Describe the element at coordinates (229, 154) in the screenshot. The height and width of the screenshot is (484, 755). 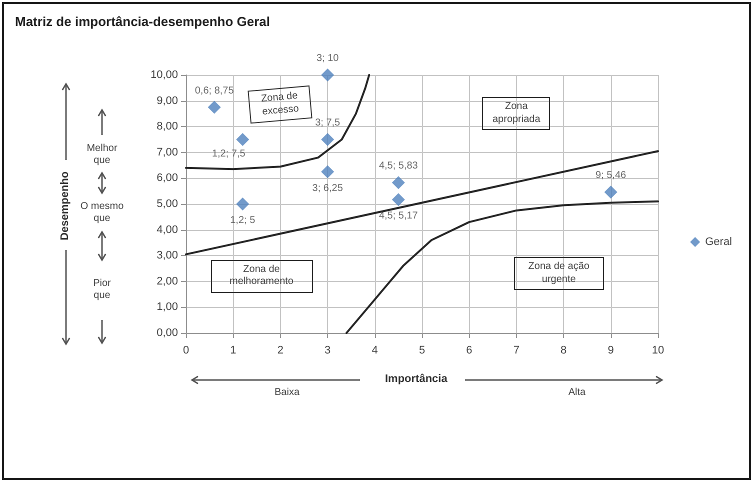
I see `data-label: 1,2; 7,5` at that location.